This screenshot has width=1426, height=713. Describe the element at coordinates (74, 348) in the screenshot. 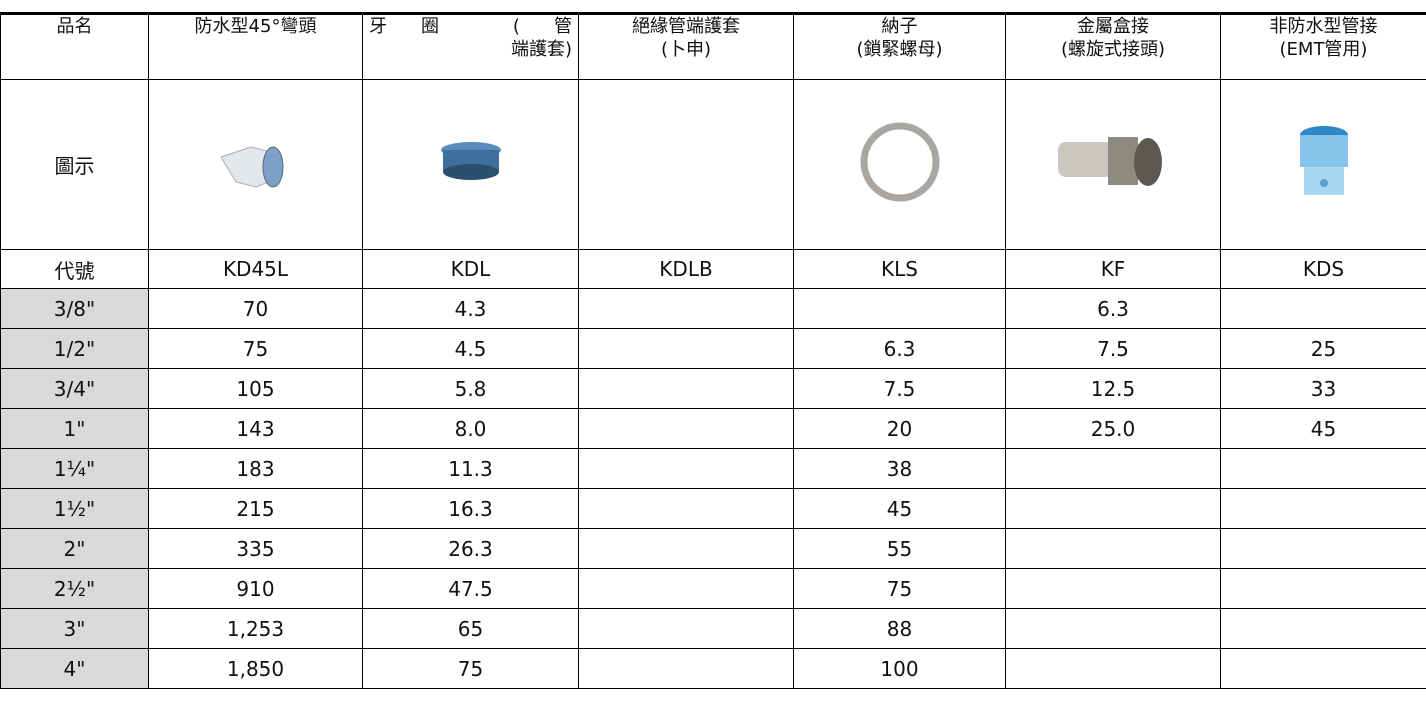

I see `size-cell: 1/2"` at that location.